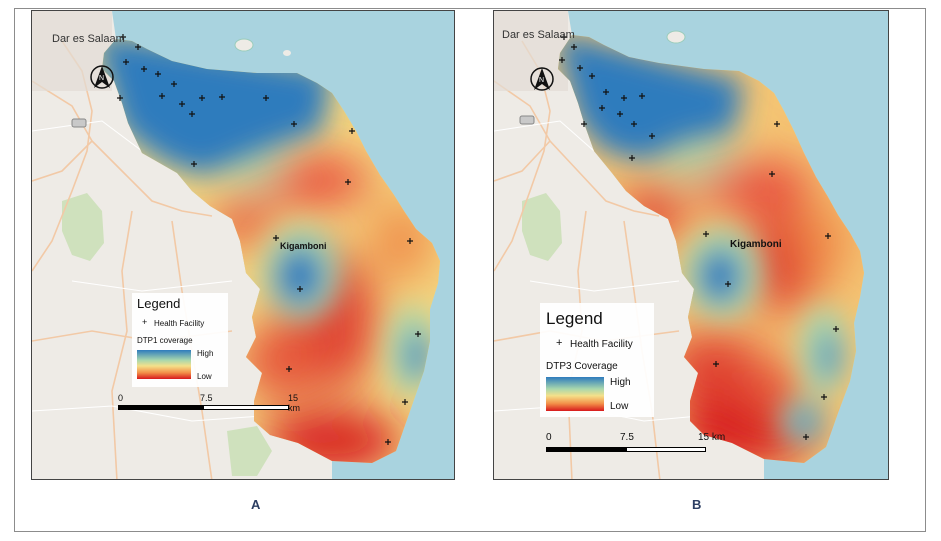 The height and width of the screenshot is (541, 941). I want to click on minor-roads, so click(147, 271).